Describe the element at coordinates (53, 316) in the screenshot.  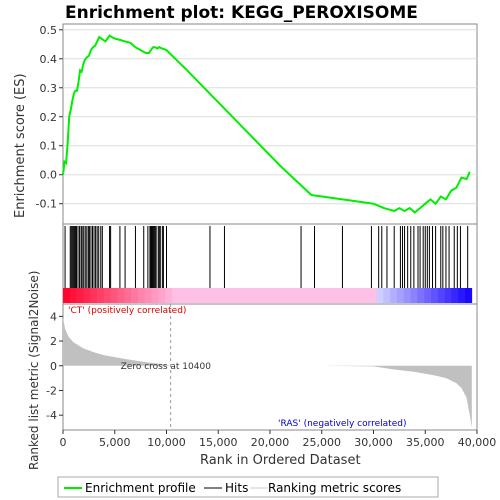
I see `metric-ytick-label: 4` at that location.